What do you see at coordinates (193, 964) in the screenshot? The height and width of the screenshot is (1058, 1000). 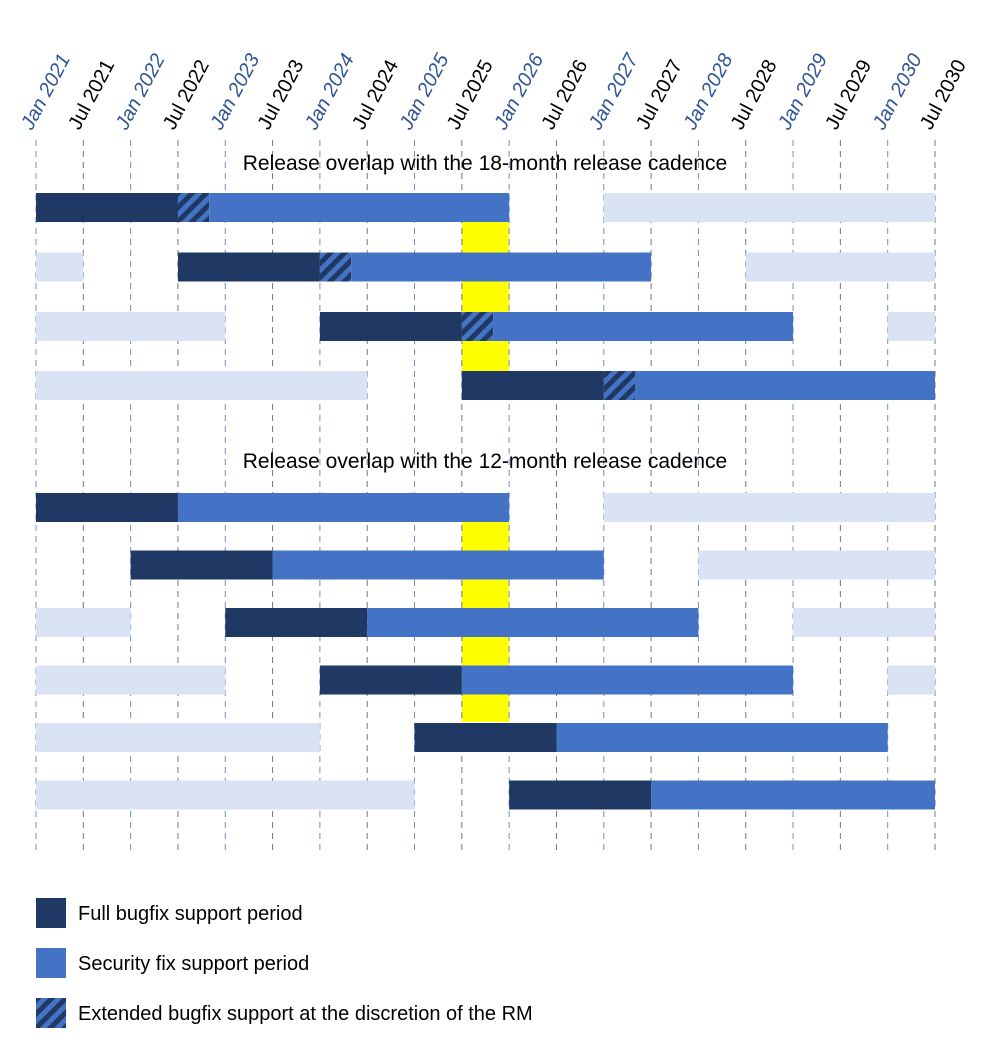 I see `legend-label: Security fix support period` at bounding box center [193, 964].